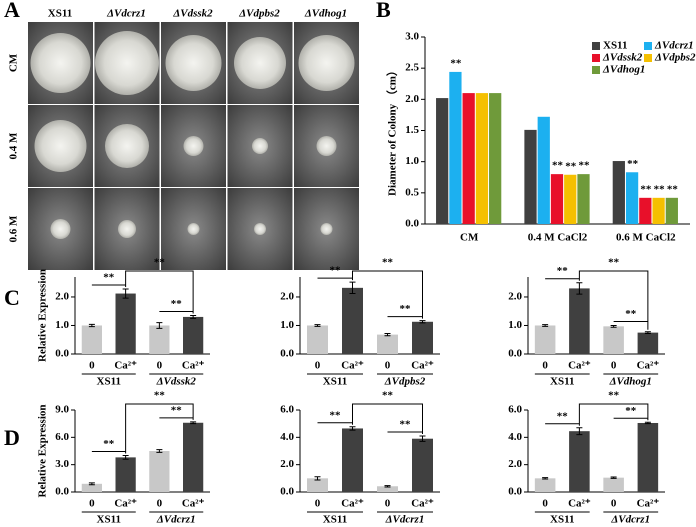 The height and width of the screenshot is (527, 696). Describe the element at coordinates (259, 14) in the screenshot. I see `column-label: ΔVdpbs2` at that location.